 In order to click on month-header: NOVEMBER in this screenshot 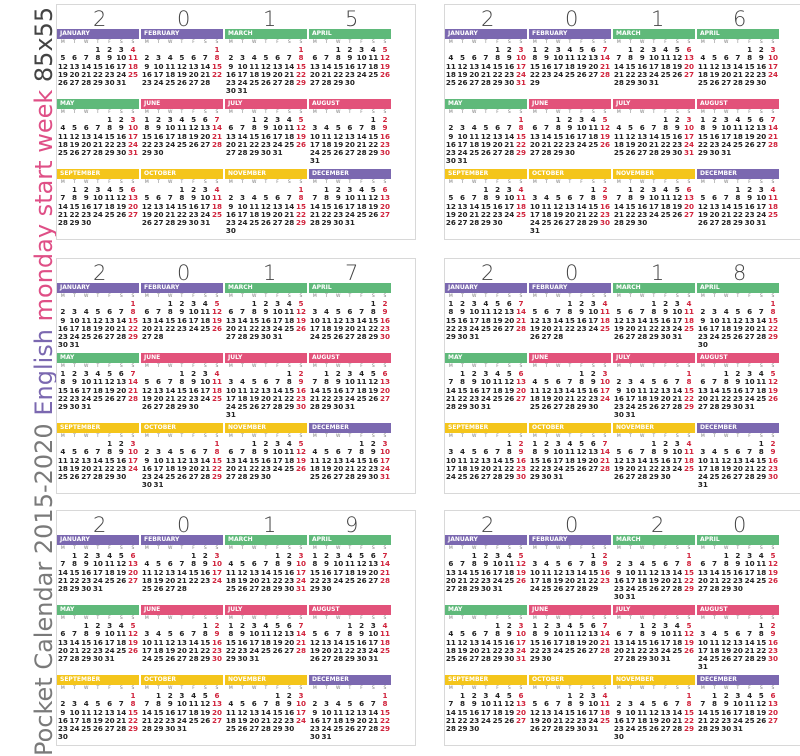, I will do `click(654, 174)`.